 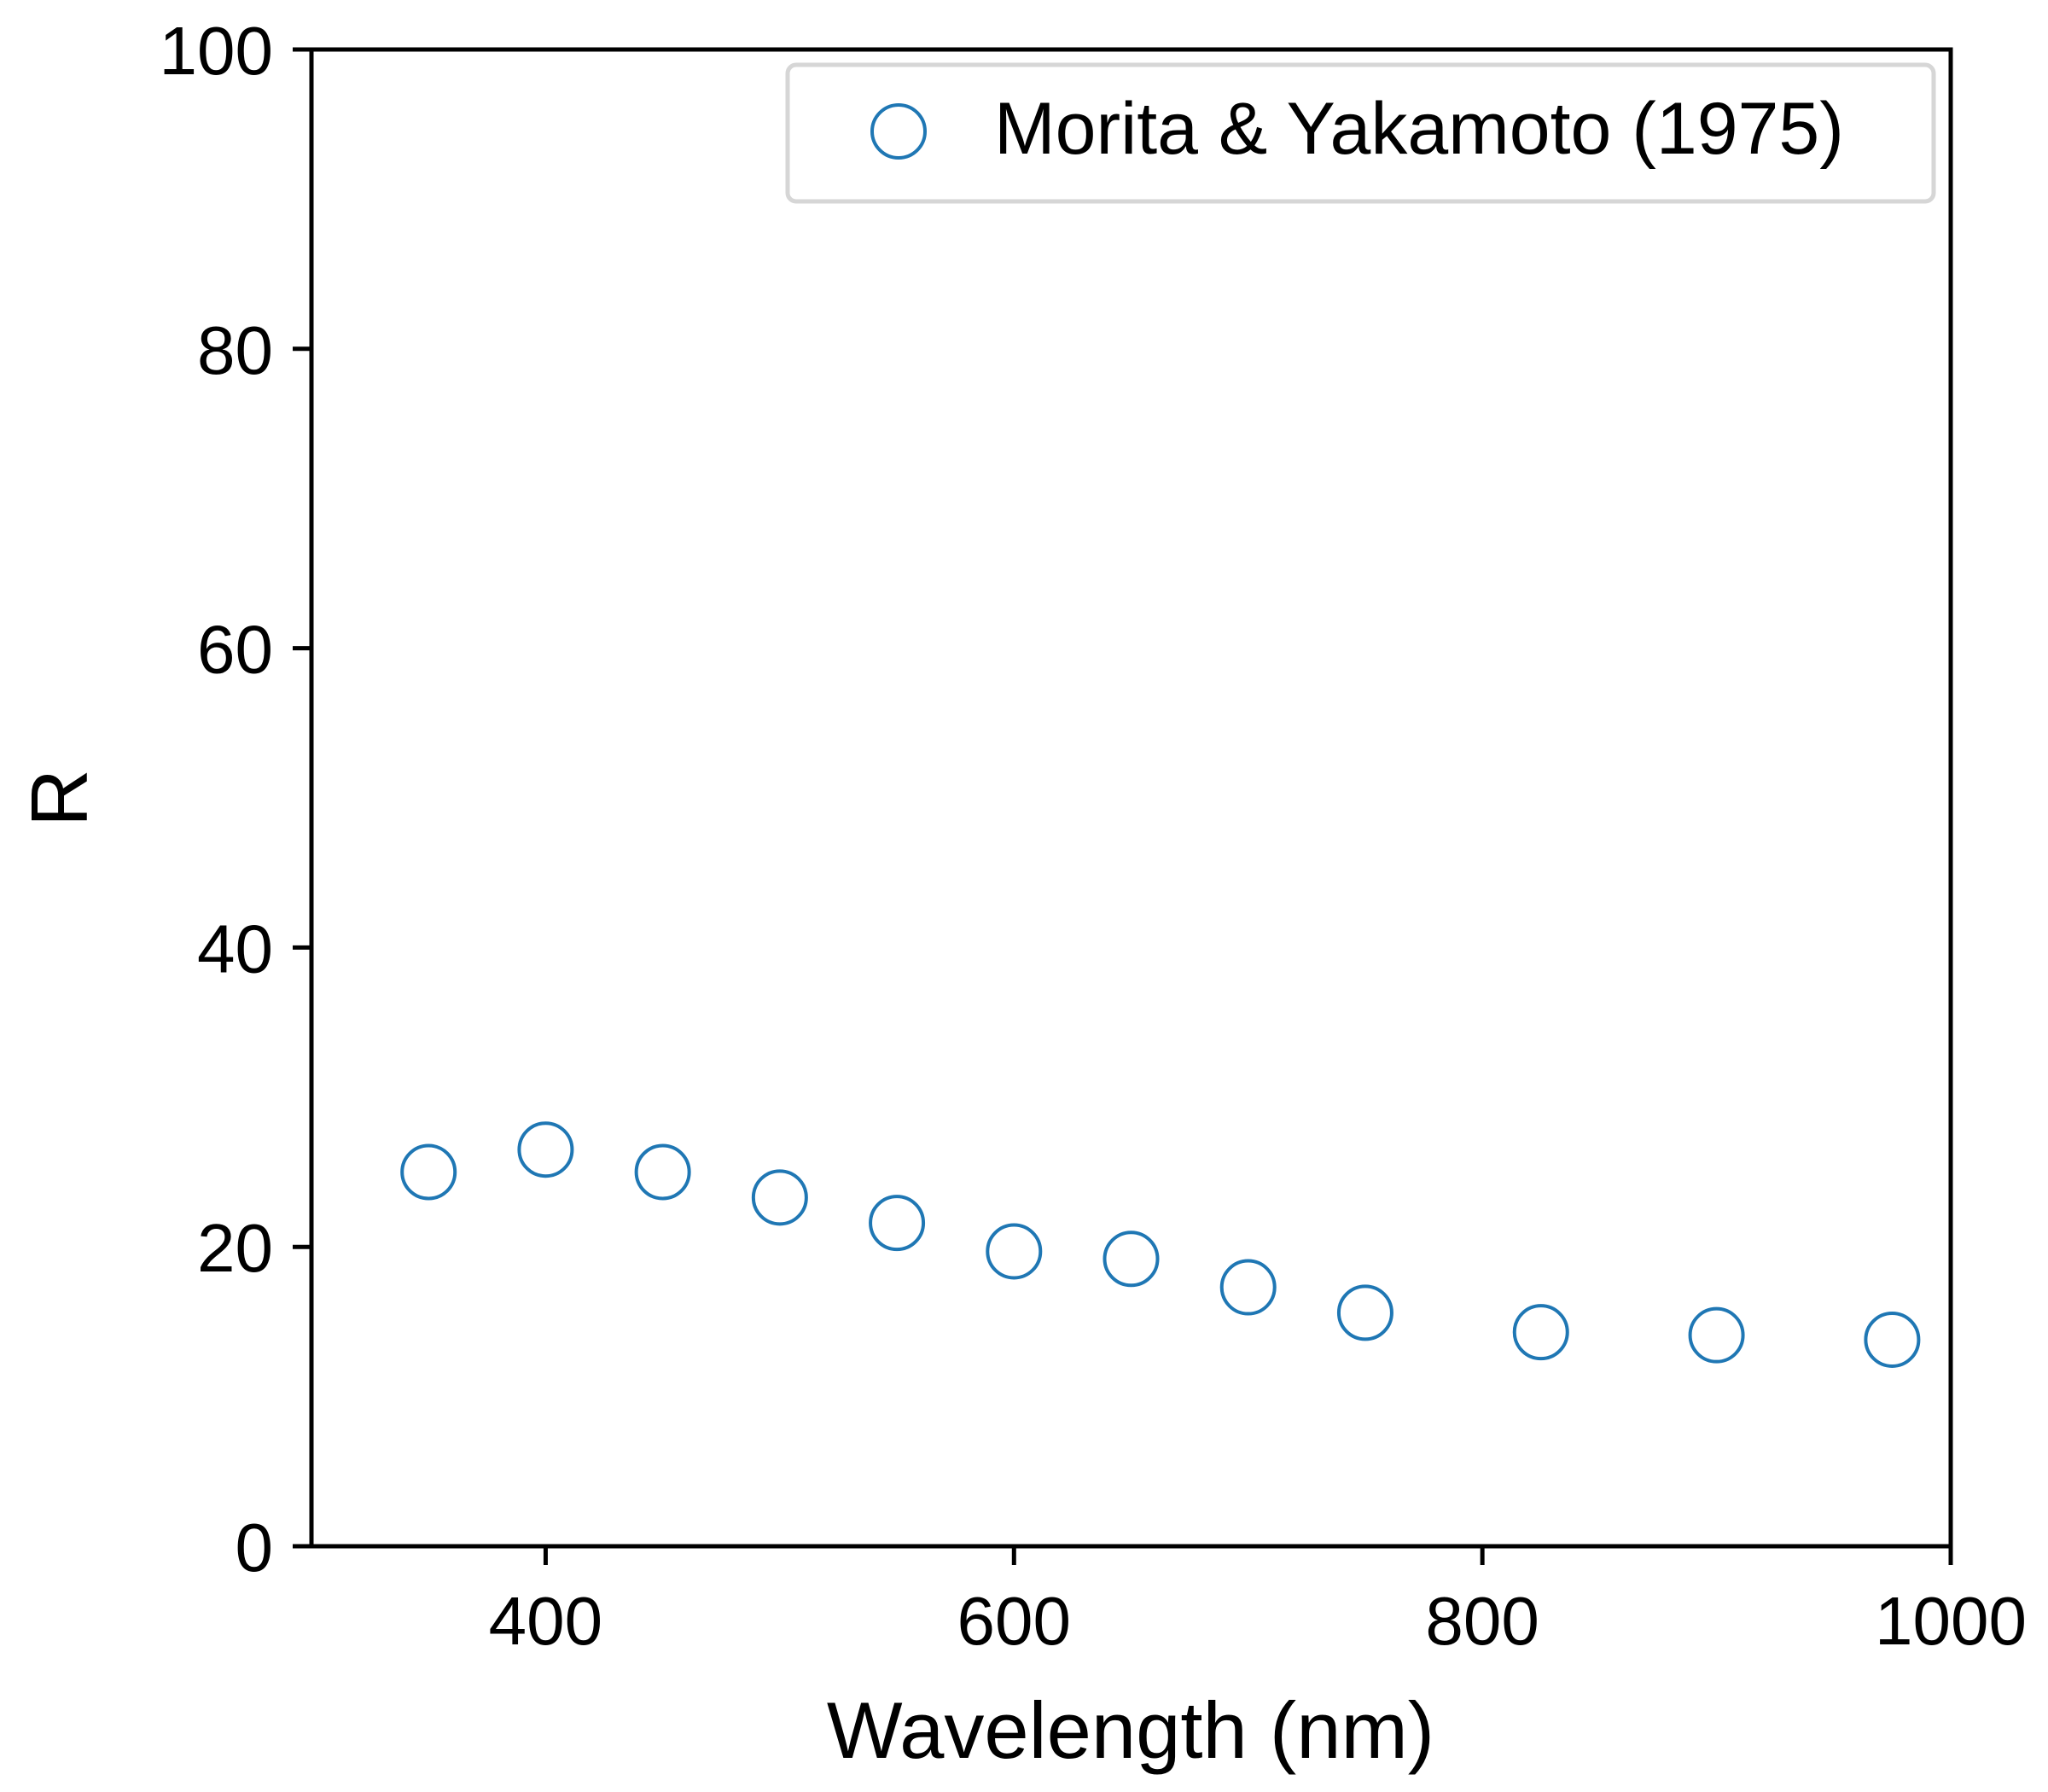 What do you see at coordinates (1258, 1602) in the screenshot?
I see `x-axis: 400 600 800 1000` at bounding box center [1258, 1602].